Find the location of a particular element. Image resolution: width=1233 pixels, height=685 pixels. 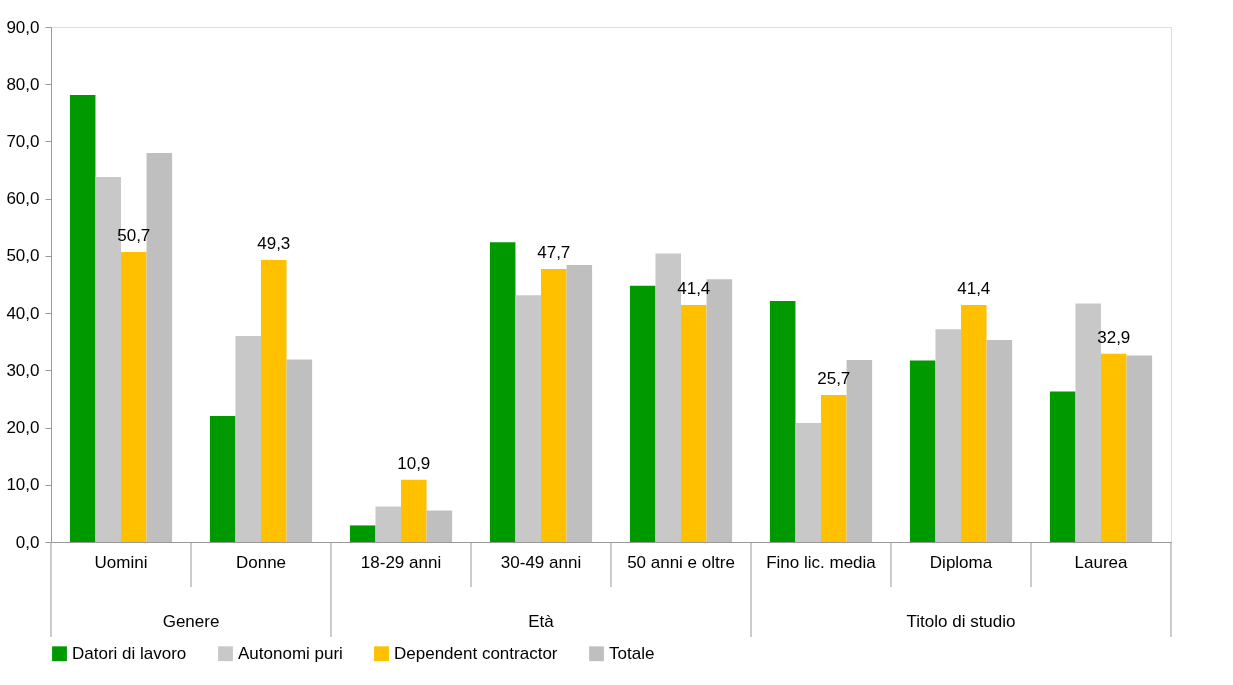

y-tick-label: 50,0 is located at coordinates (23, 256).